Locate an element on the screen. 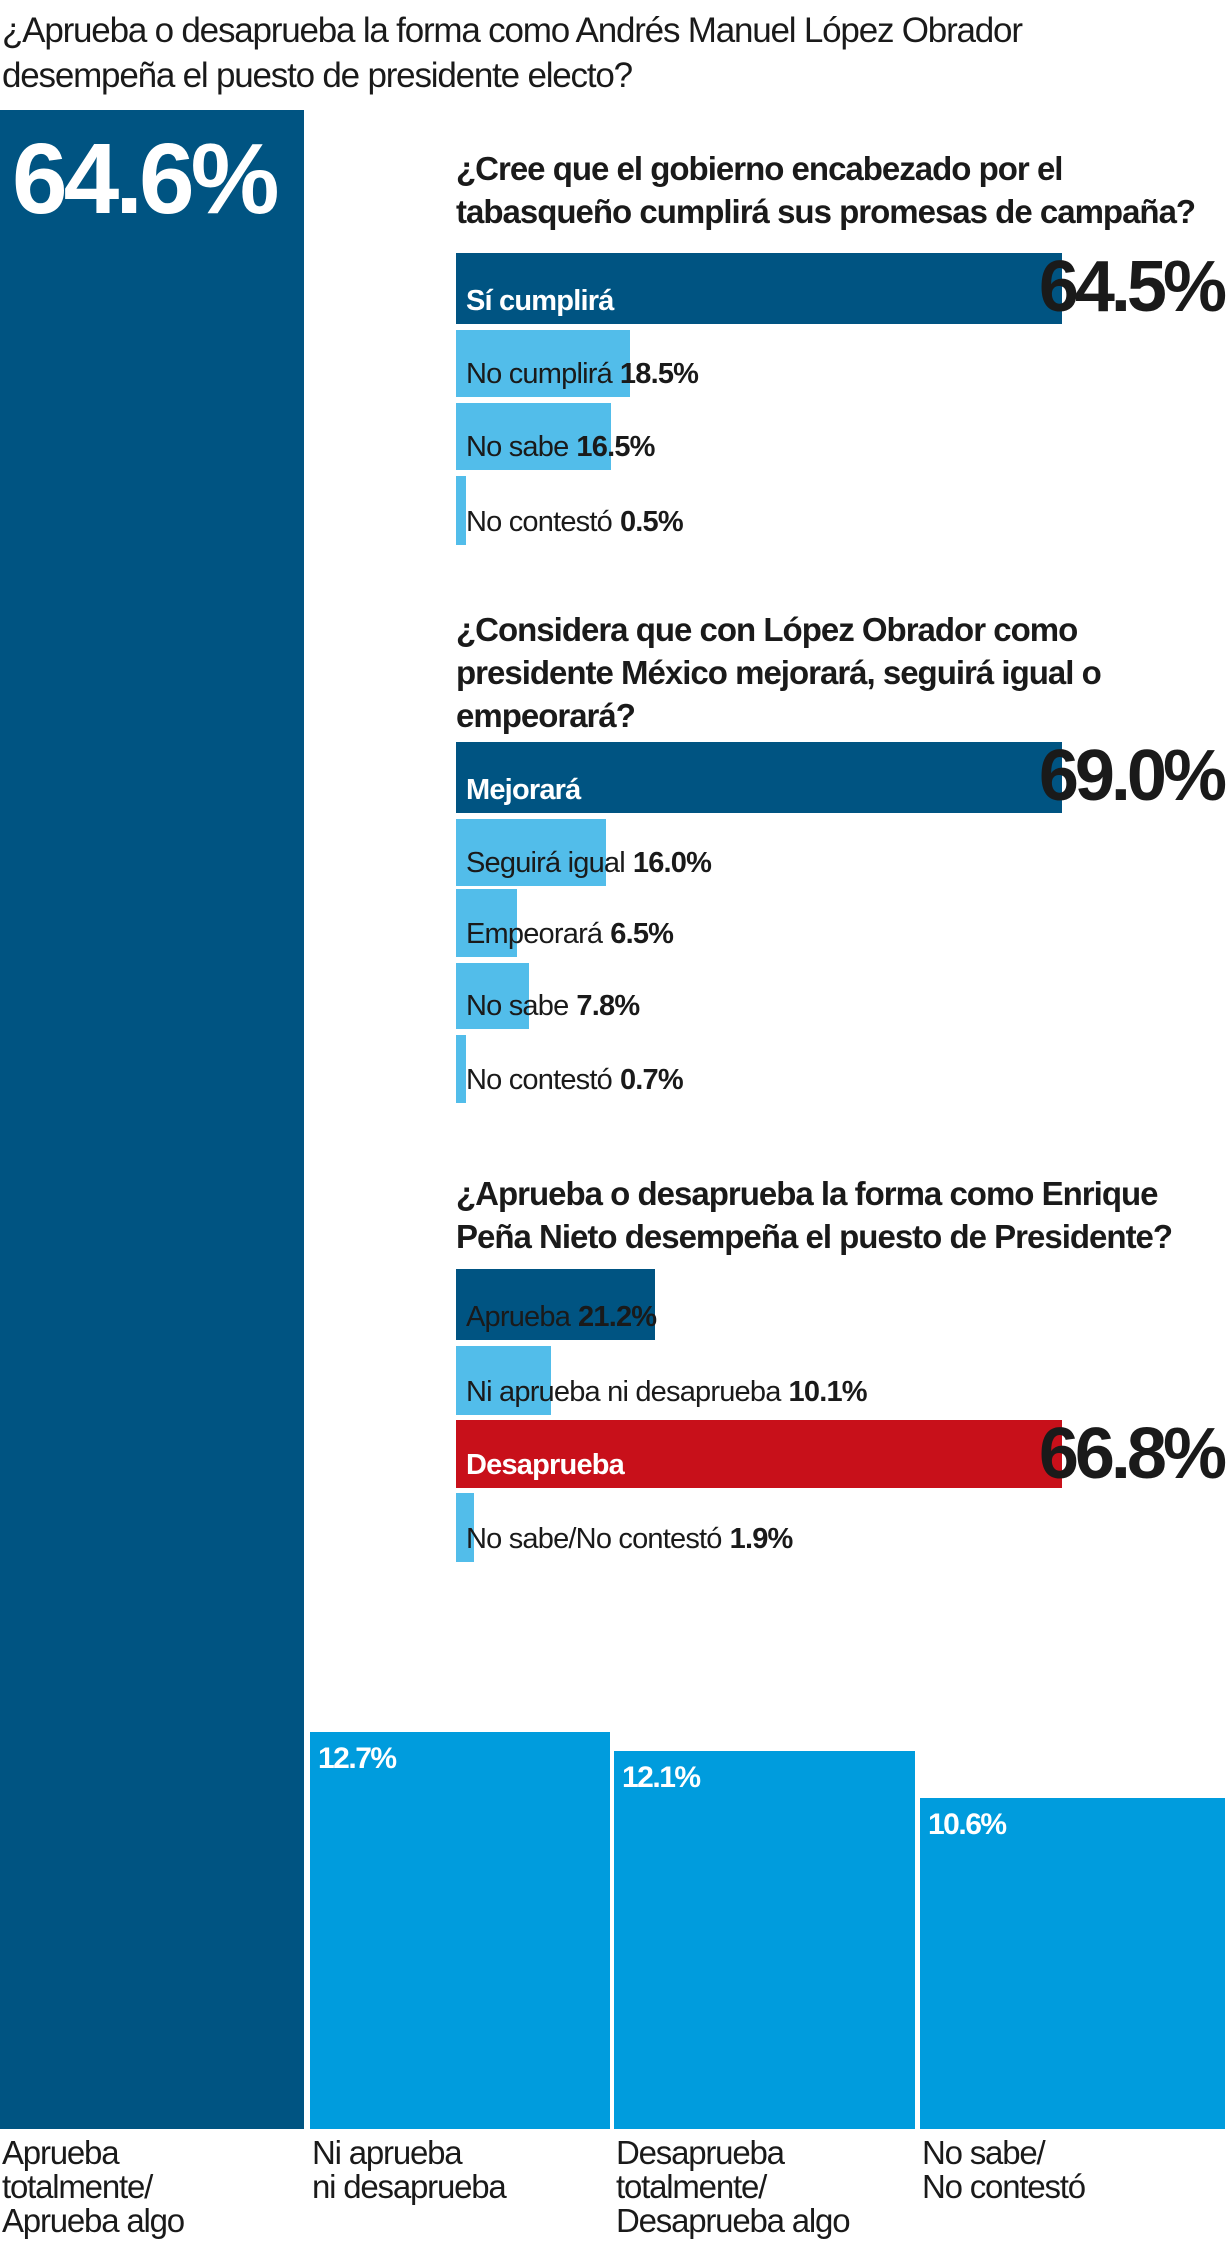 The width and height of the screenshot is (1229, 2249). bar-value: 16.0% is located at coordinates (672, 863).